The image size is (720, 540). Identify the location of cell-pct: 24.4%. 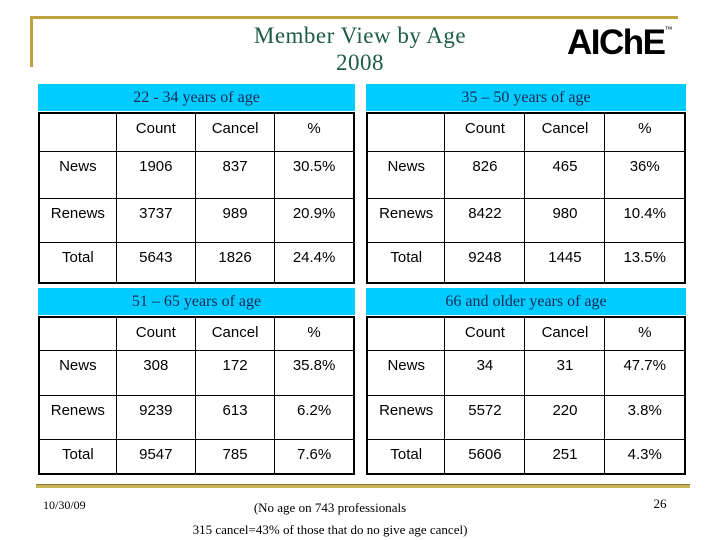
(314, 262).